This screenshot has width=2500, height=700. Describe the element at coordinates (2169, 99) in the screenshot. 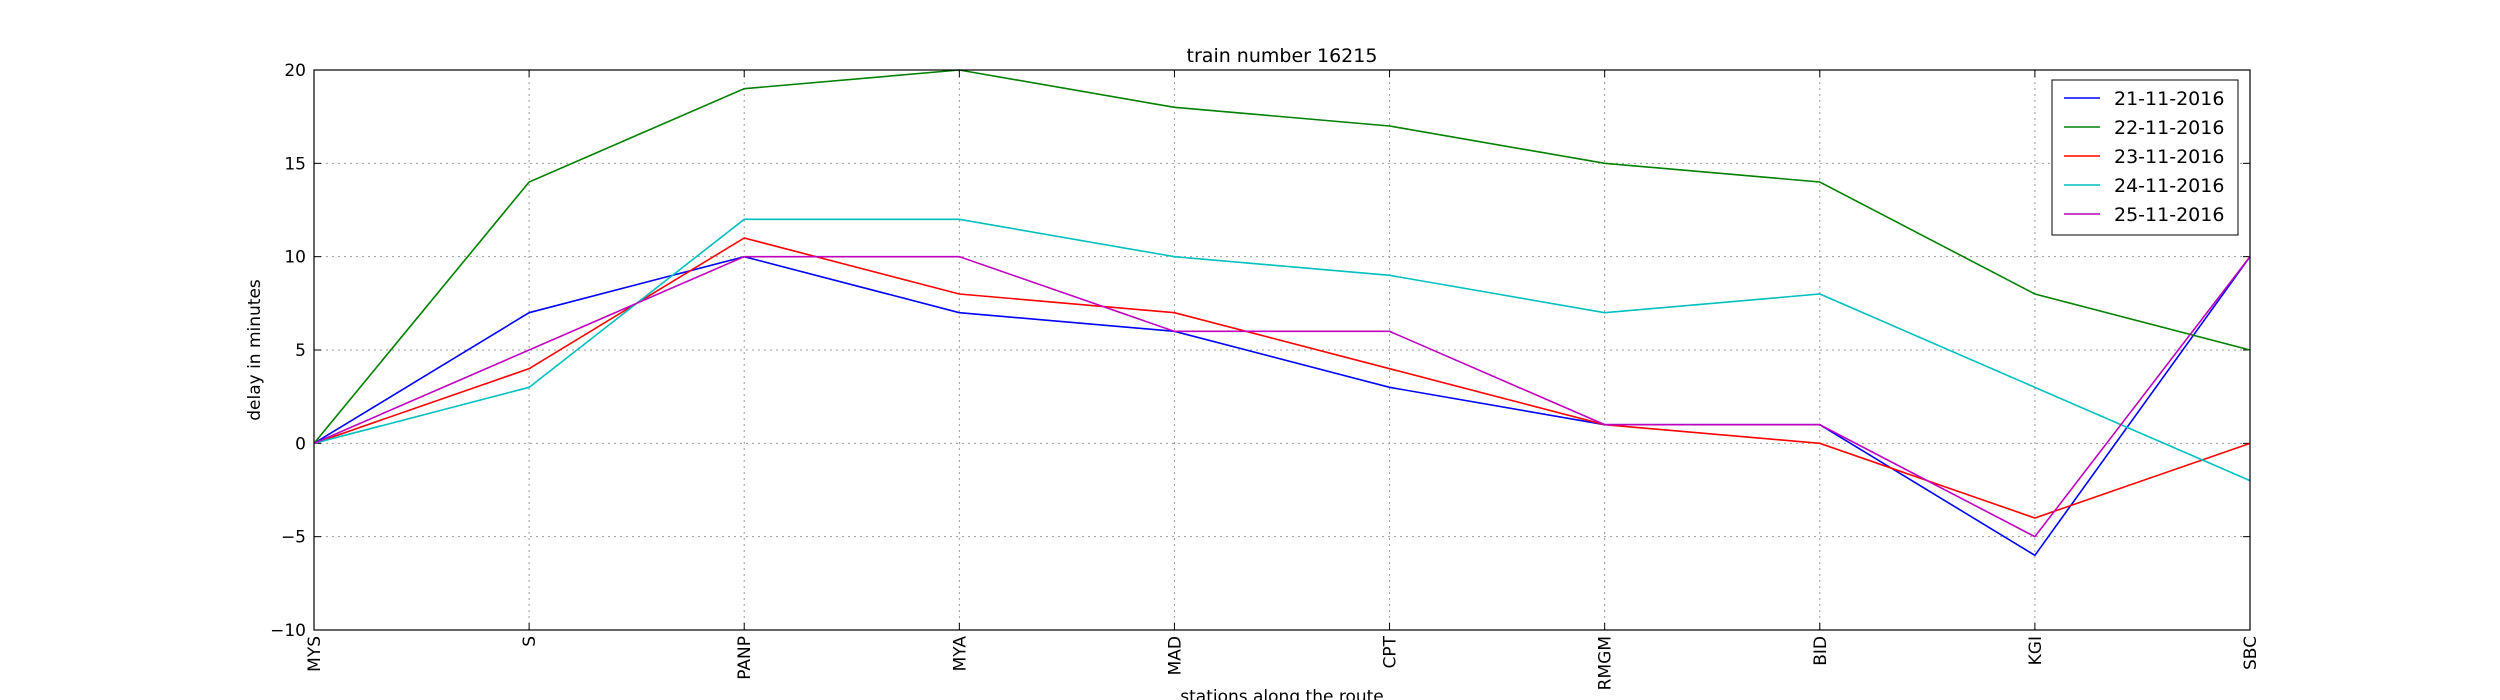

I see `legend-label: 21-11-2016` at that location.